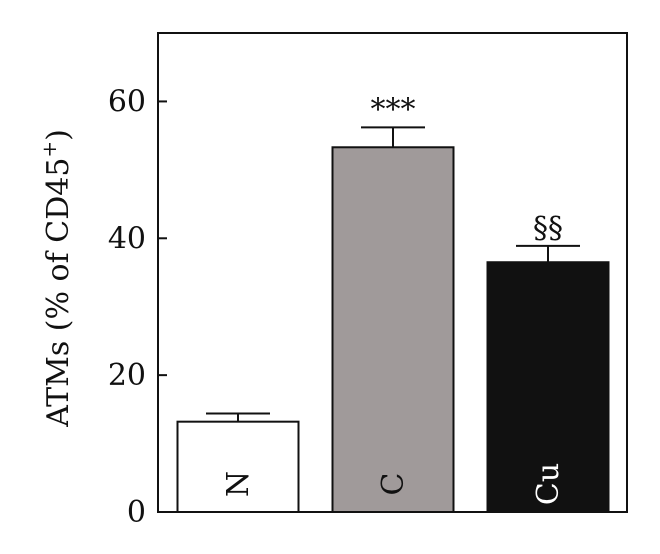 This screenshot has height=554, width=660. I want to click on y-tick-label: 60, so click(127, 101).